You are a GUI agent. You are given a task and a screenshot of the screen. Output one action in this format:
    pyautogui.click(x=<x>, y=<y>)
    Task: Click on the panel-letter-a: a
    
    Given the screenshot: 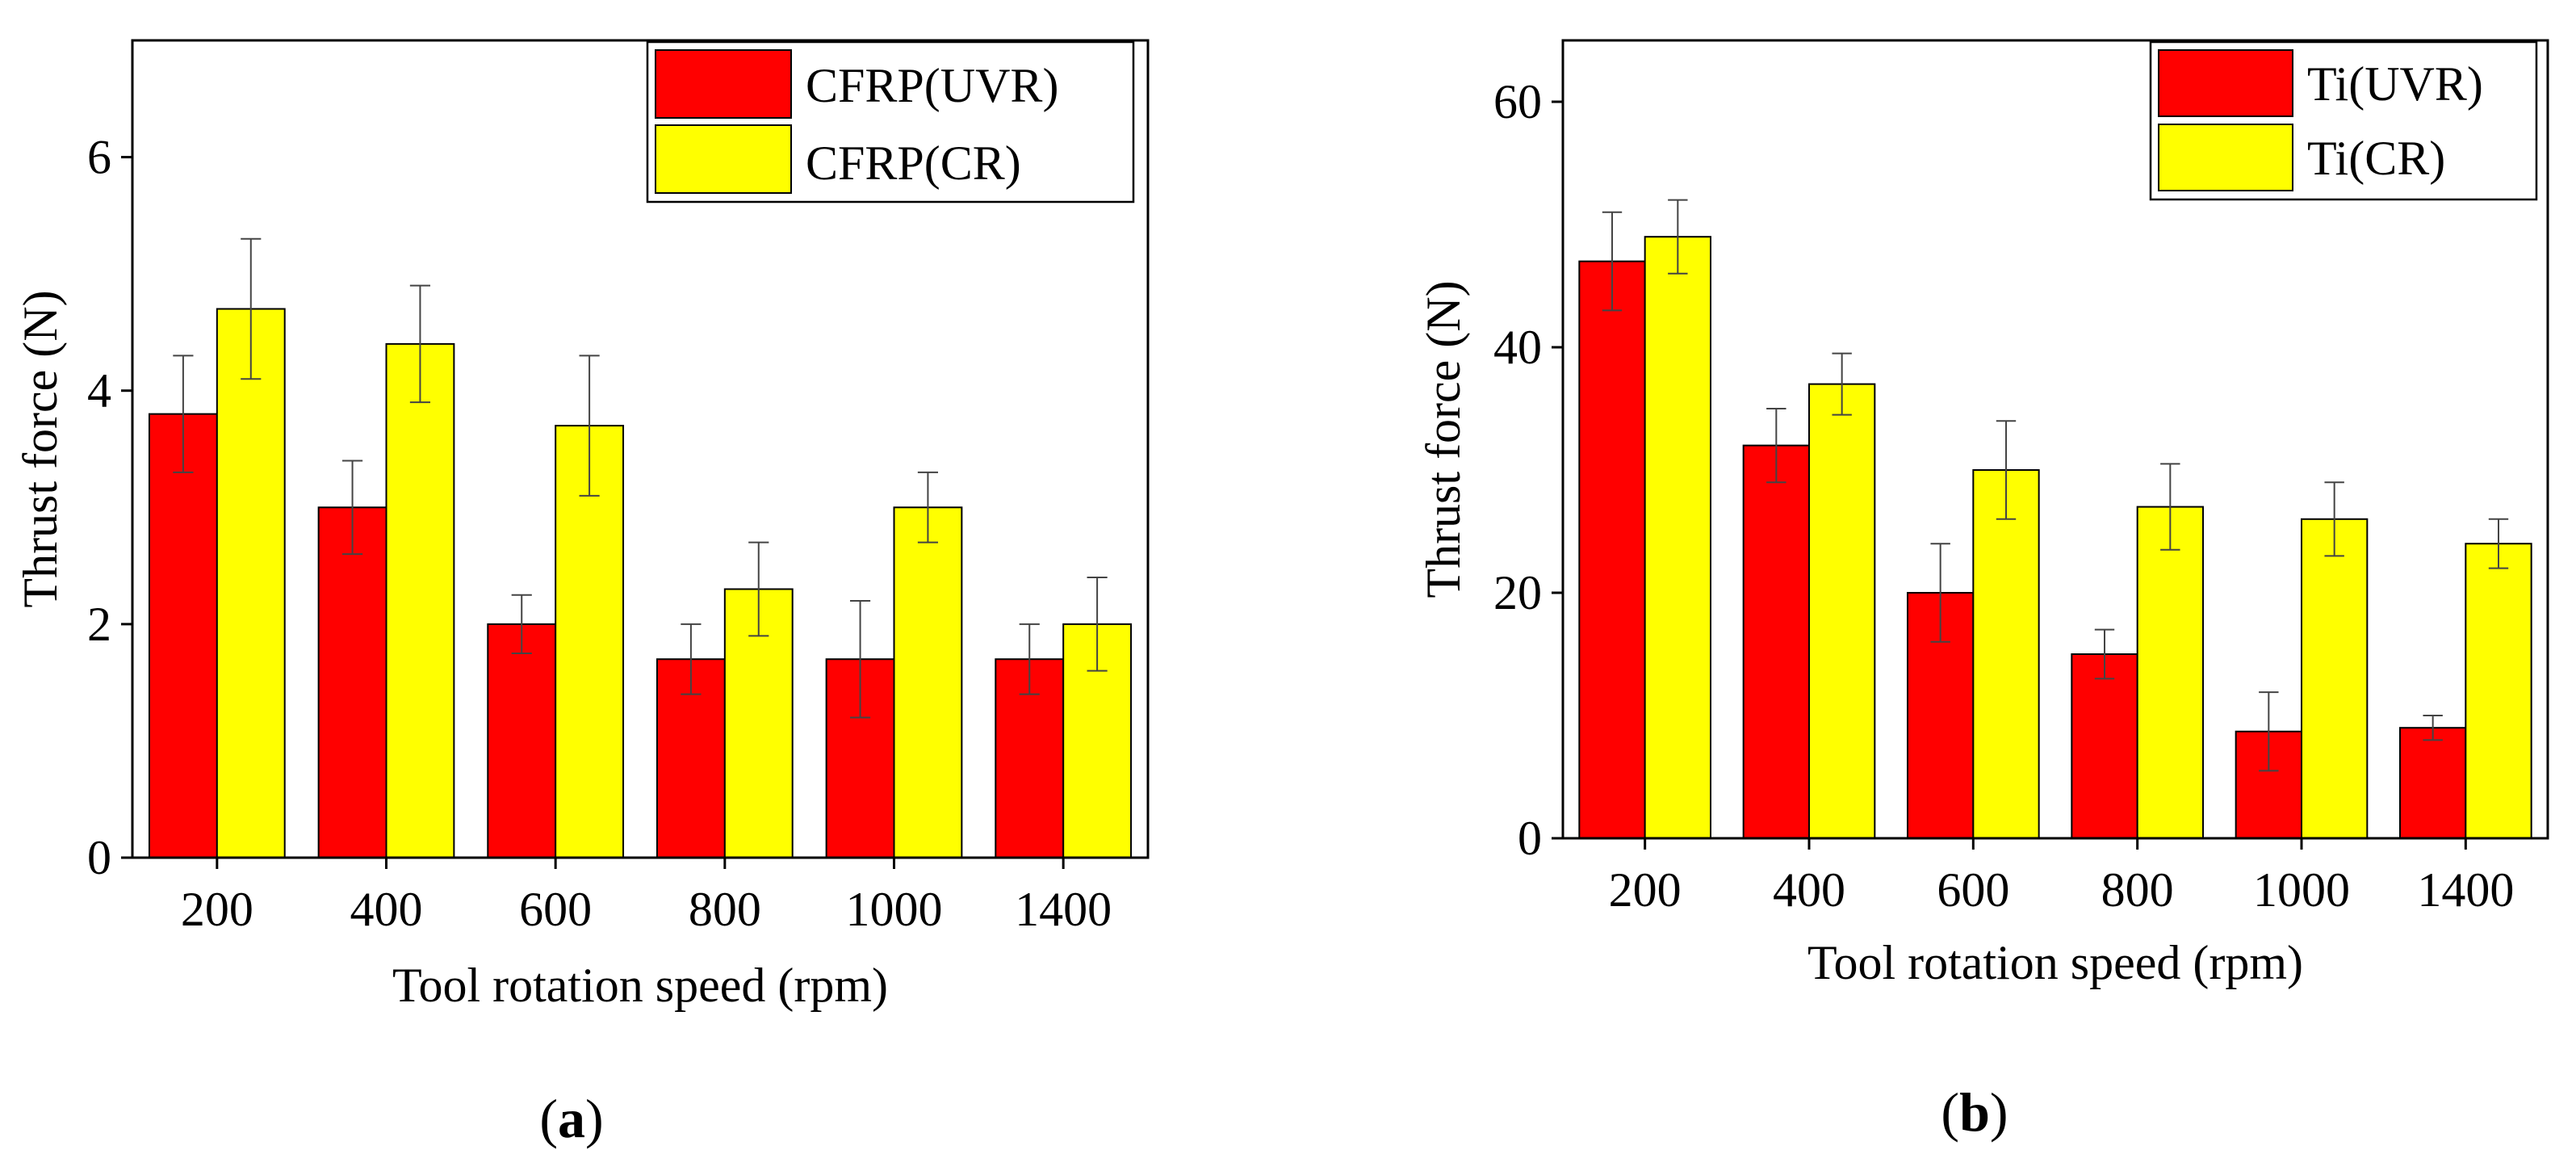 What is the action you would take?
    pyautogui.click(x=571, y=1118)
    